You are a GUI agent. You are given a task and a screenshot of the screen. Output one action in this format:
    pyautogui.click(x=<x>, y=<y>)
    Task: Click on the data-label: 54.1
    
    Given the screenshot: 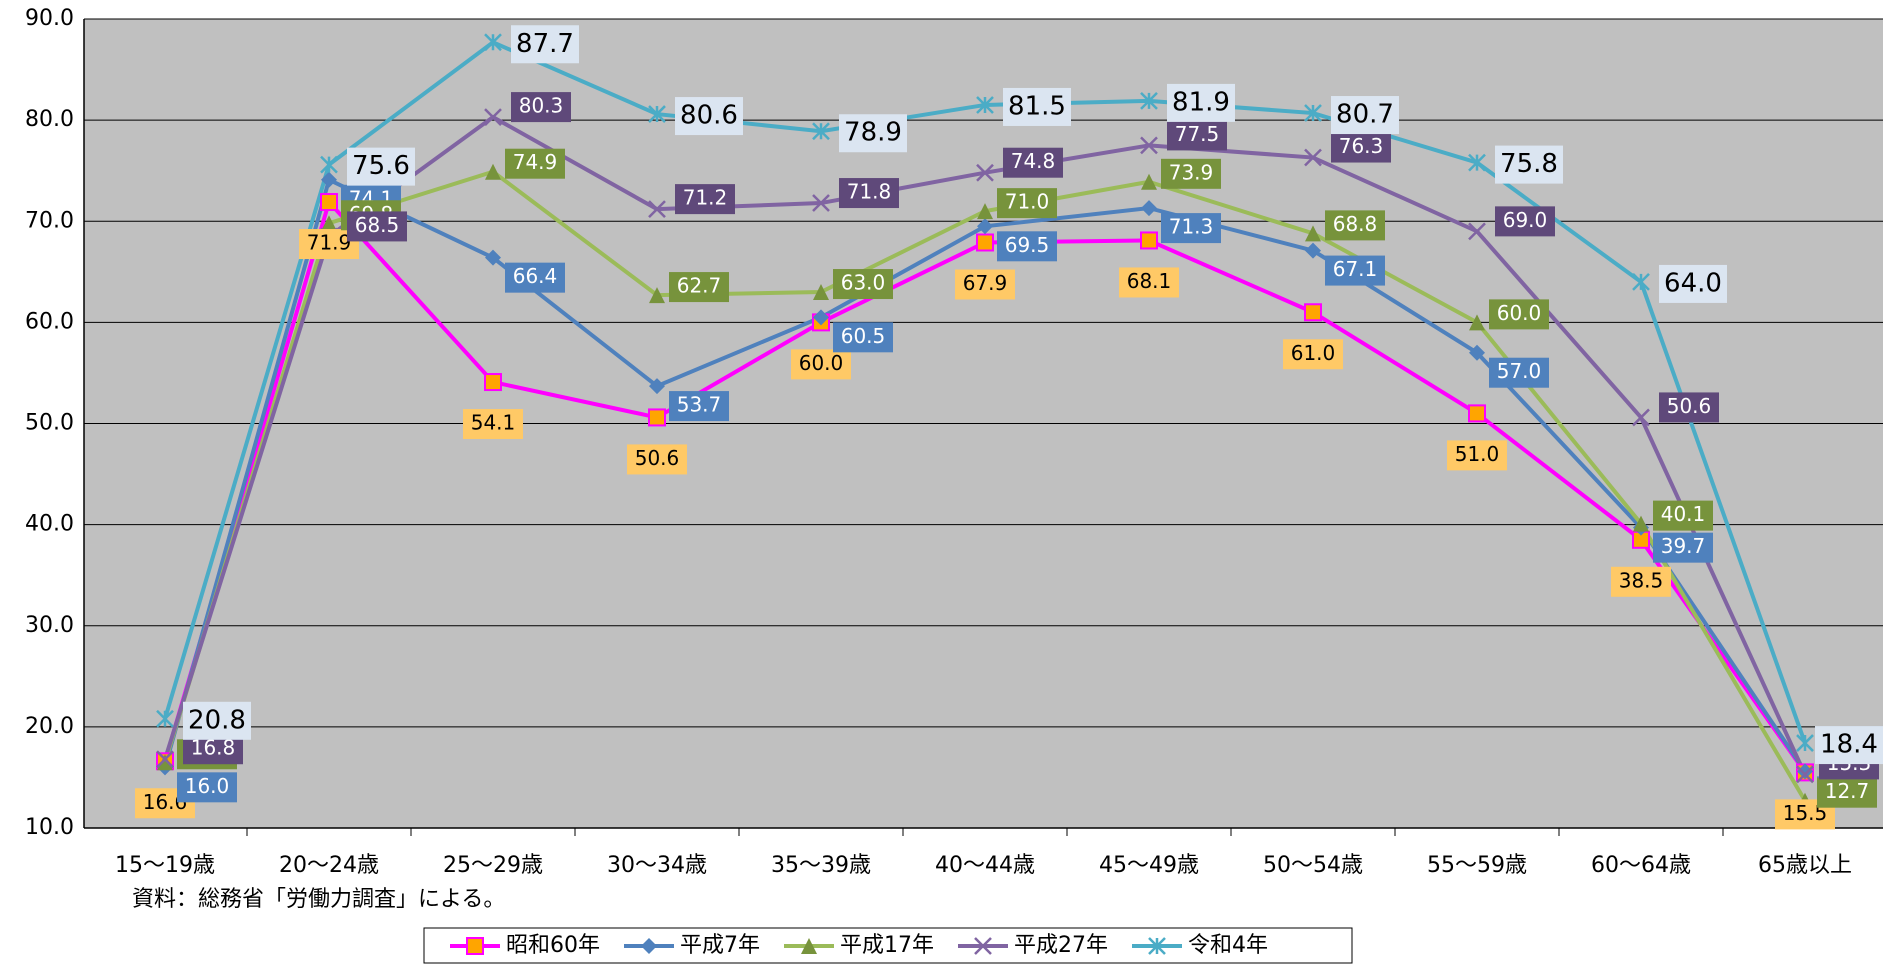 What is the action you would take?
    pyautogui.click(x=493, y=423)
    